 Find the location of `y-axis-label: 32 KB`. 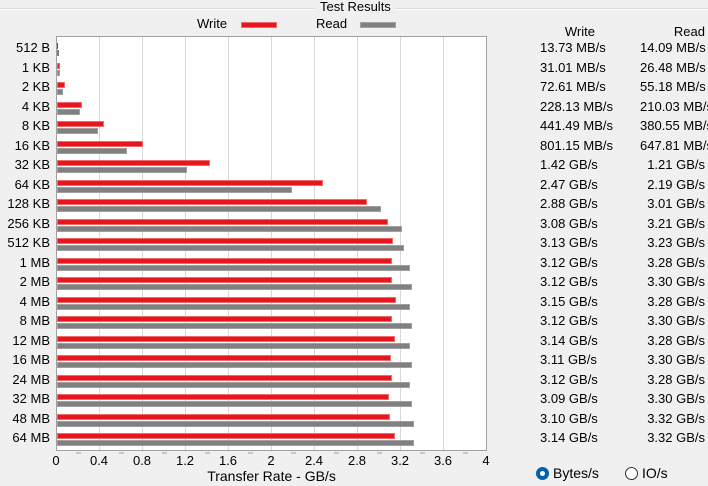

y-axis-label: 32 KB is located at coordinates (32, 164).